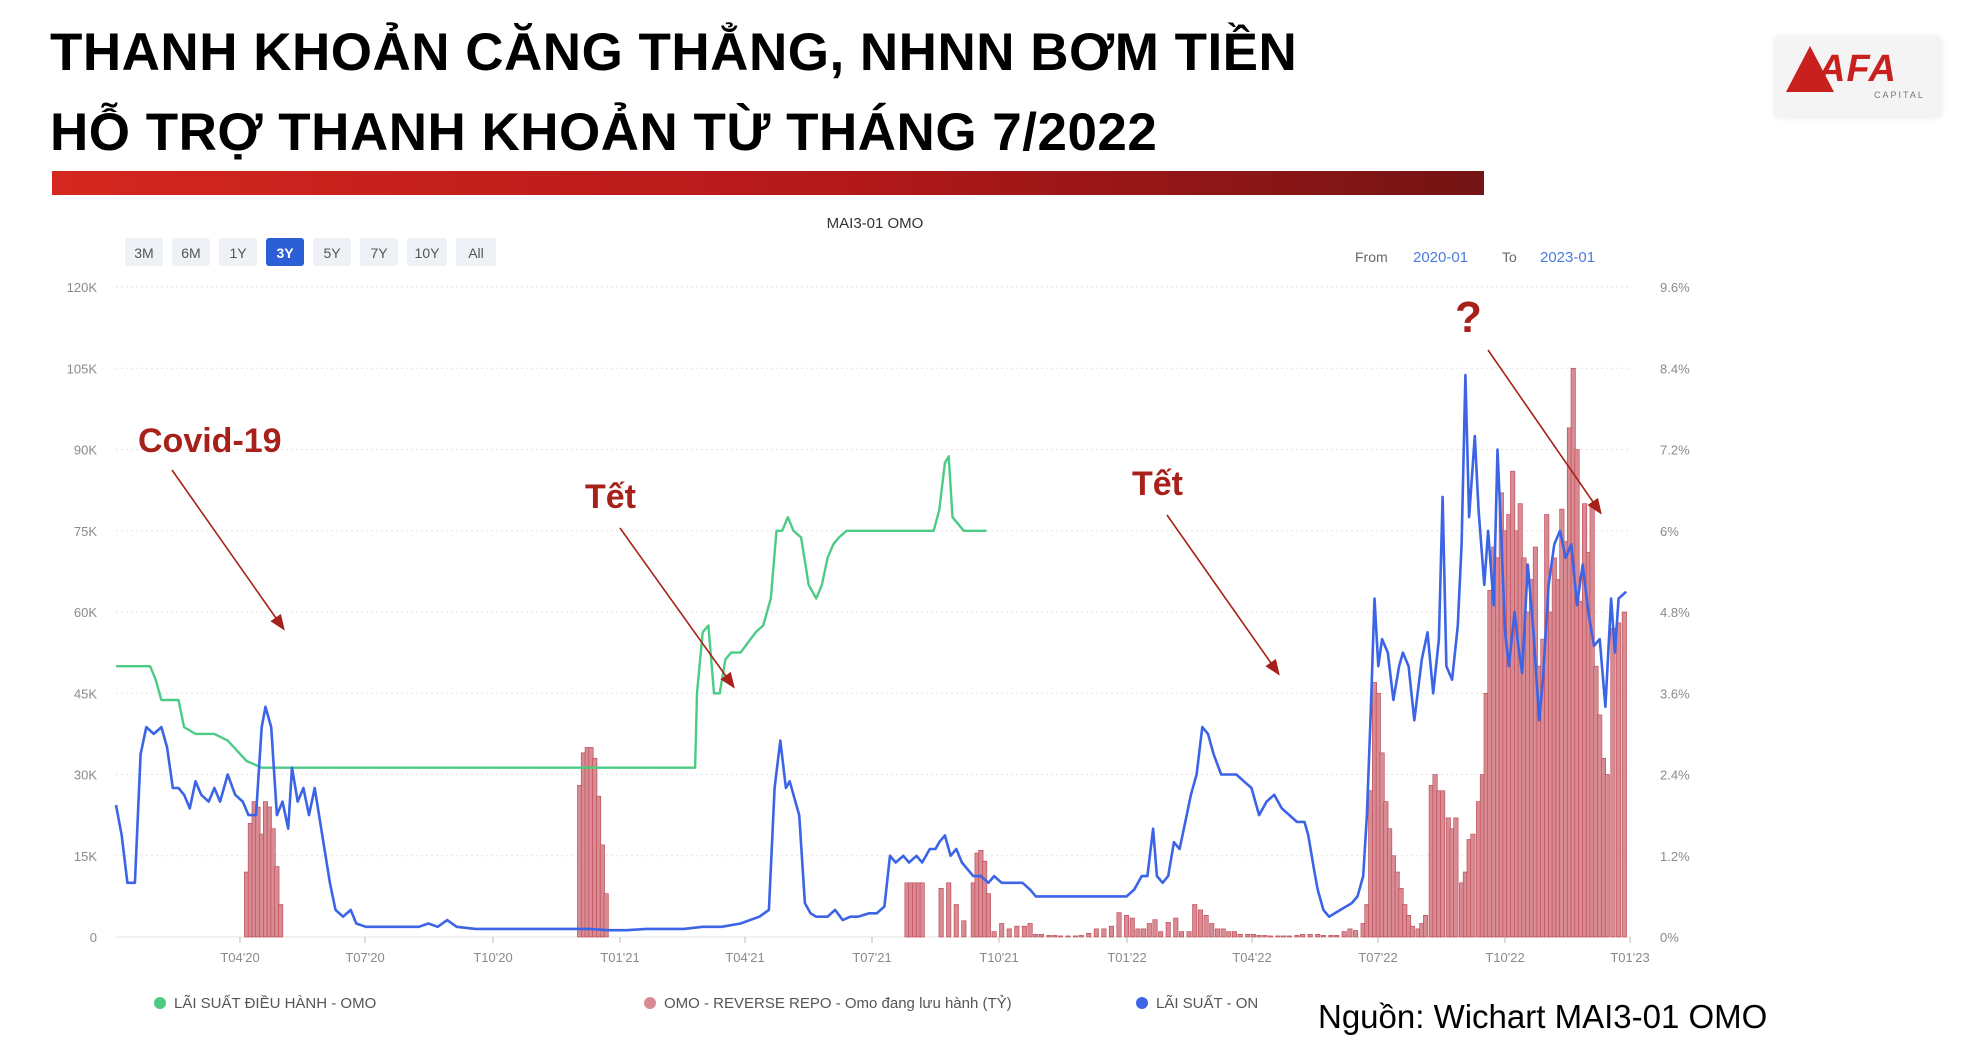  Describe the element at coordinates (82, 368) in the screenshot. I see `y-left-tick-label: 105K` at that location.